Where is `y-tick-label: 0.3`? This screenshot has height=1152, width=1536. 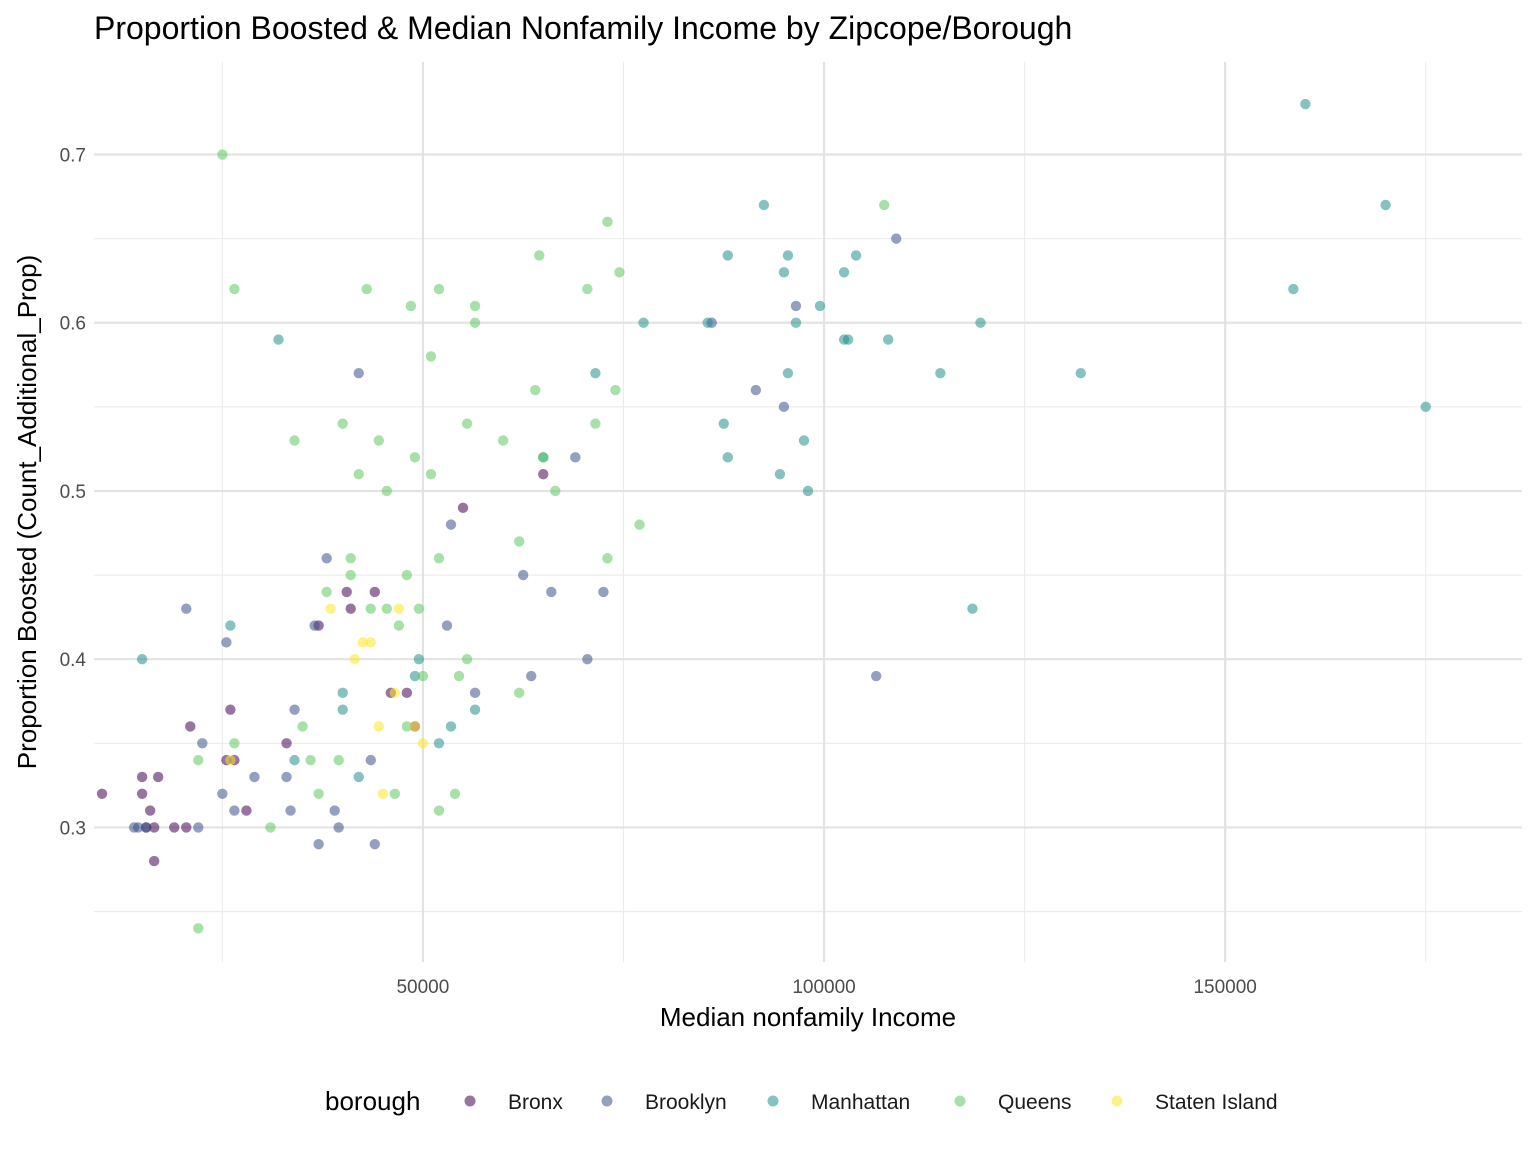 y-tick-label: 0.3 is located at coordinates (73, 828).